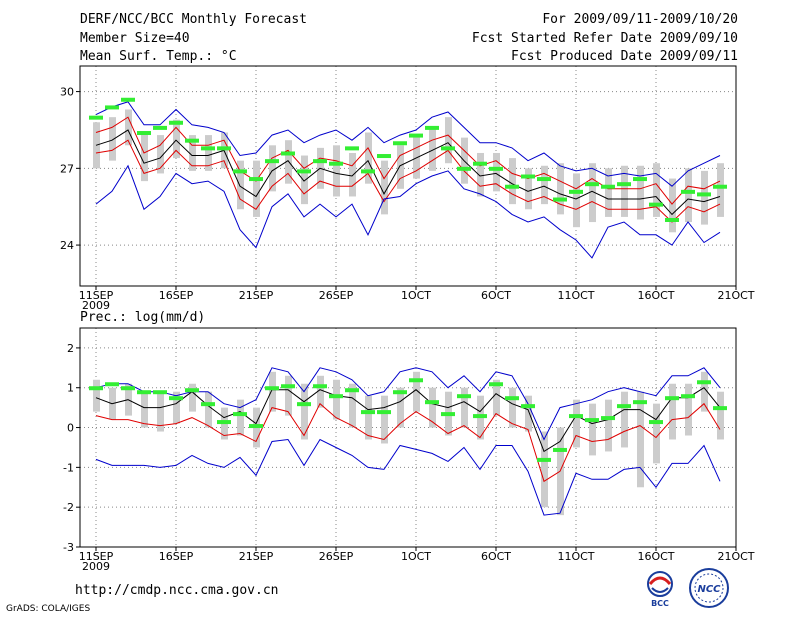 This screenshot has height=618, width=800. I want to click on temp-xtick-label: 1OCT, so click(416, 295).